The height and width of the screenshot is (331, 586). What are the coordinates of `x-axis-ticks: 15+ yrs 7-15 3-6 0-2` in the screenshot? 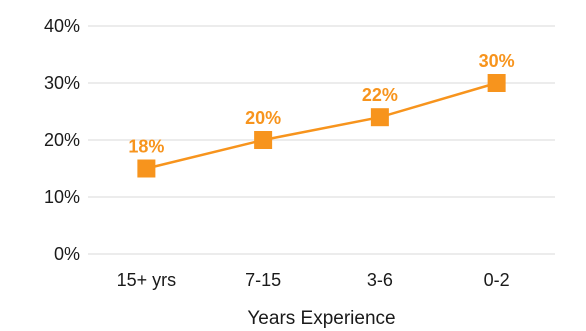 It's located at (313, 280).